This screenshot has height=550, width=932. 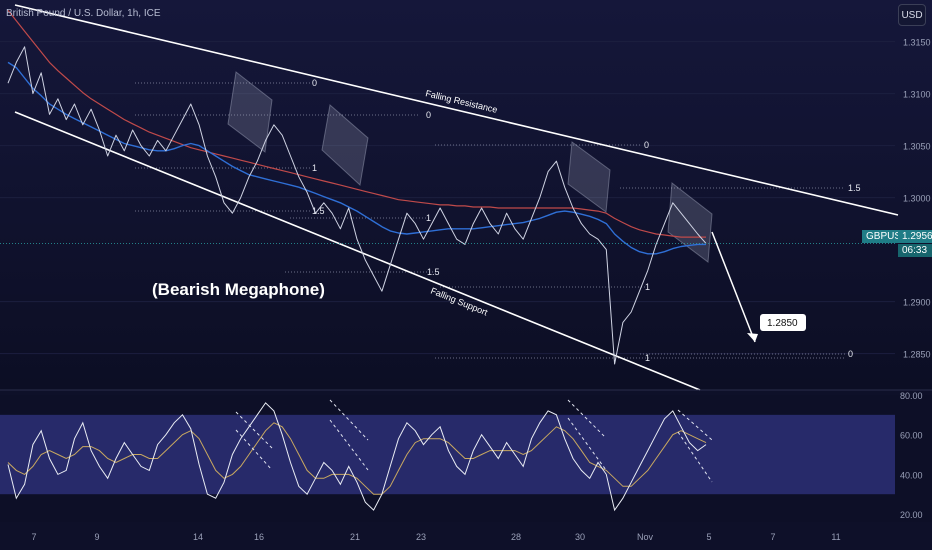 I want to click on rsi-y-tick-label: 60.00, so click(x=911, y=436).